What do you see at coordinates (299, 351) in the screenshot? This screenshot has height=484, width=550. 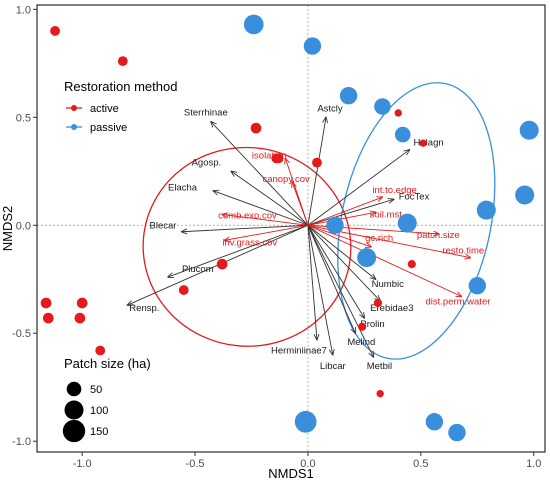 I see `species-vector-label: Herminiinae7` at bounding box center [299, 351].